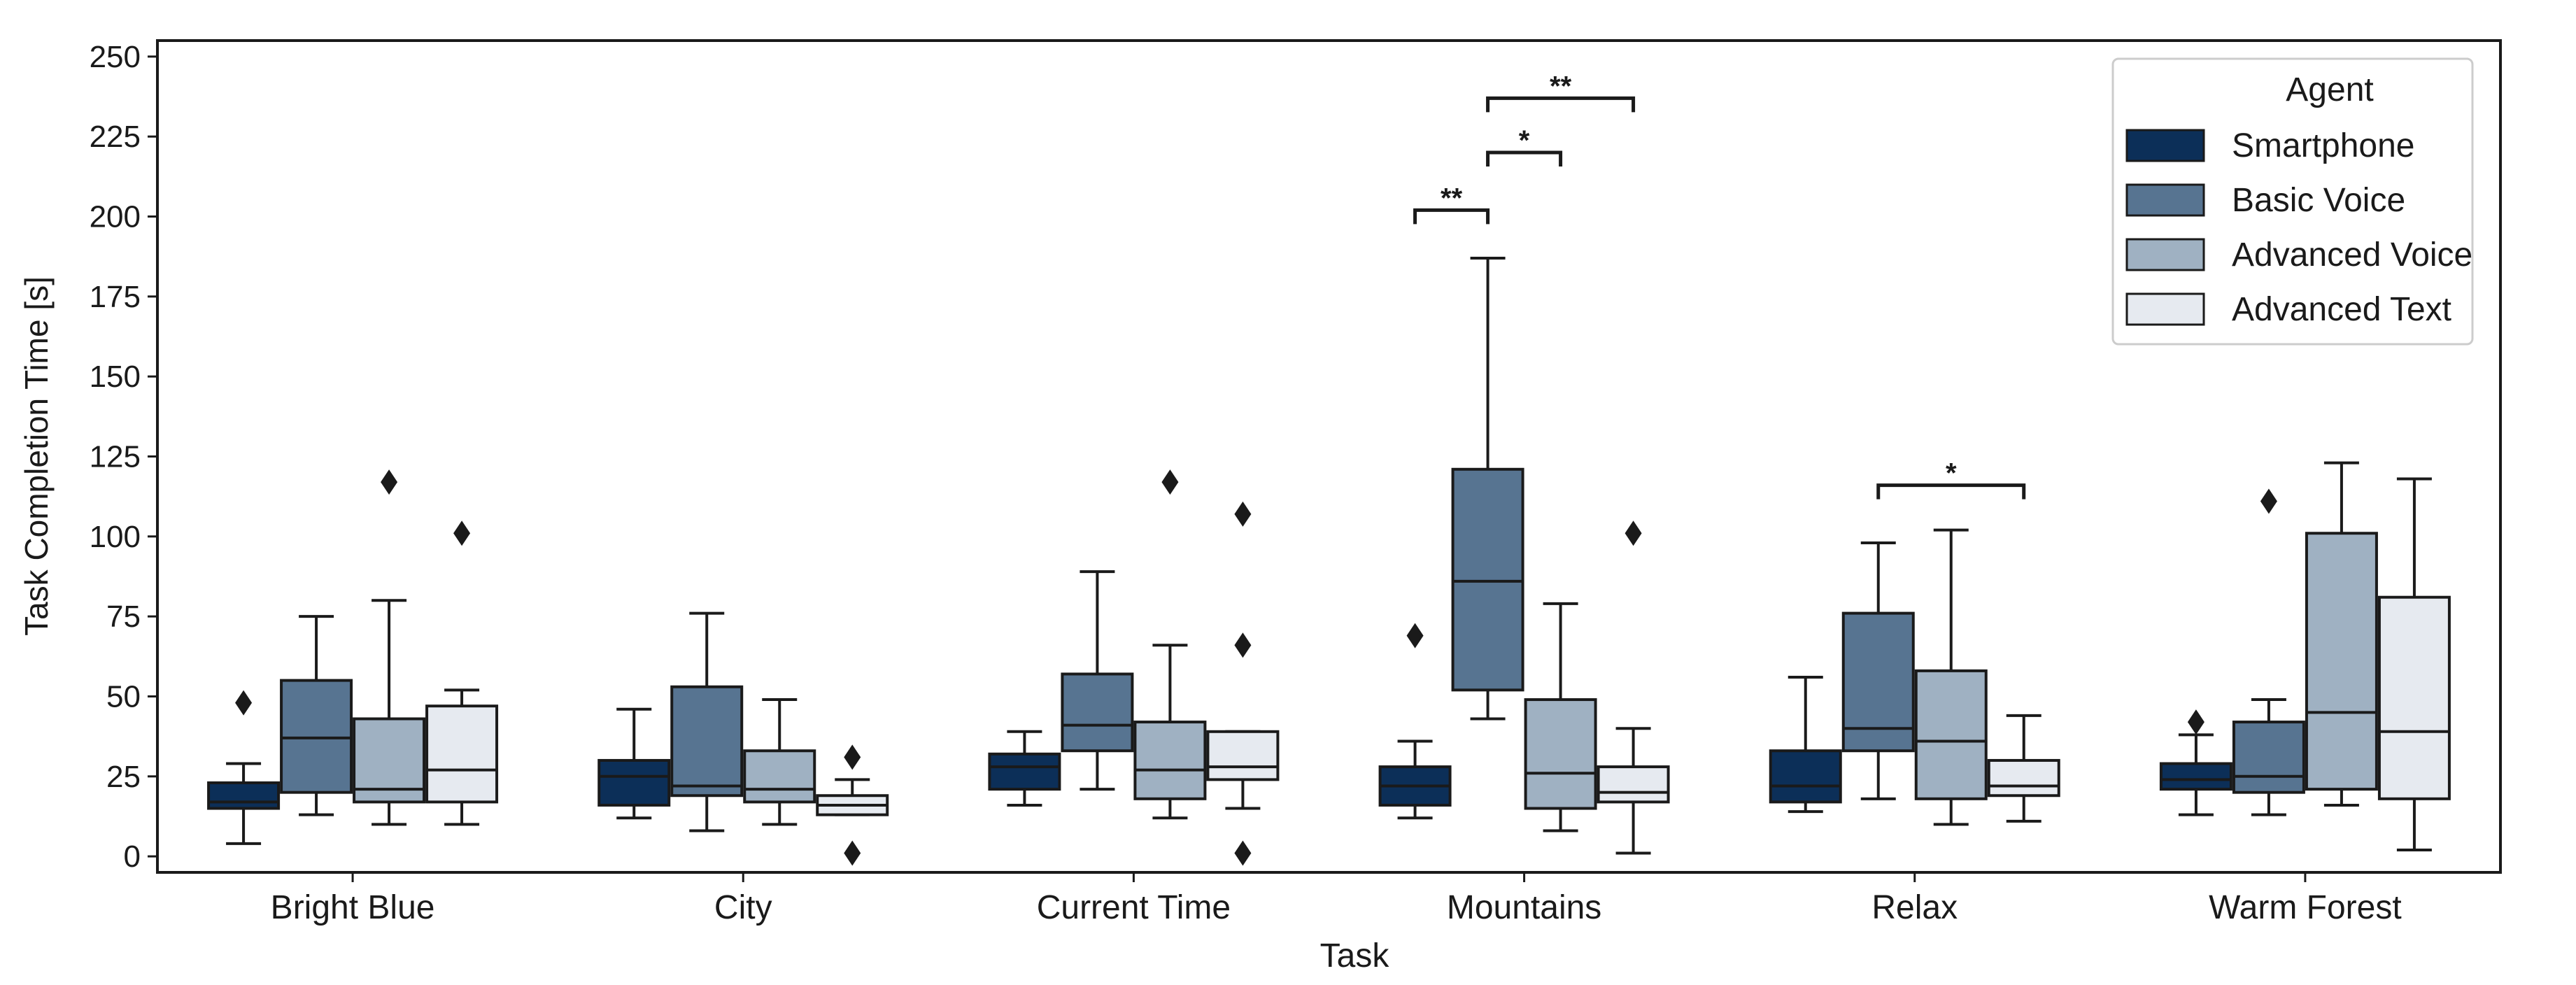 This screenshot has height=985, width=2576. I want to click on legend-label: Advanced Text, so click(2341, 309).